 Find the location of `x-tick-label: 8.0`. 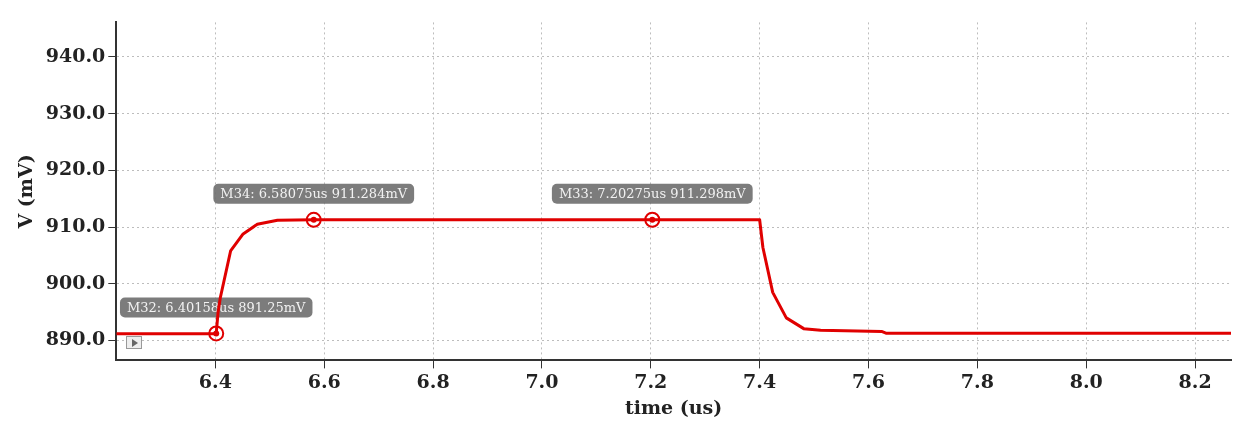

x-tick-label: 8.0 is located at coordinates (1086, 380).